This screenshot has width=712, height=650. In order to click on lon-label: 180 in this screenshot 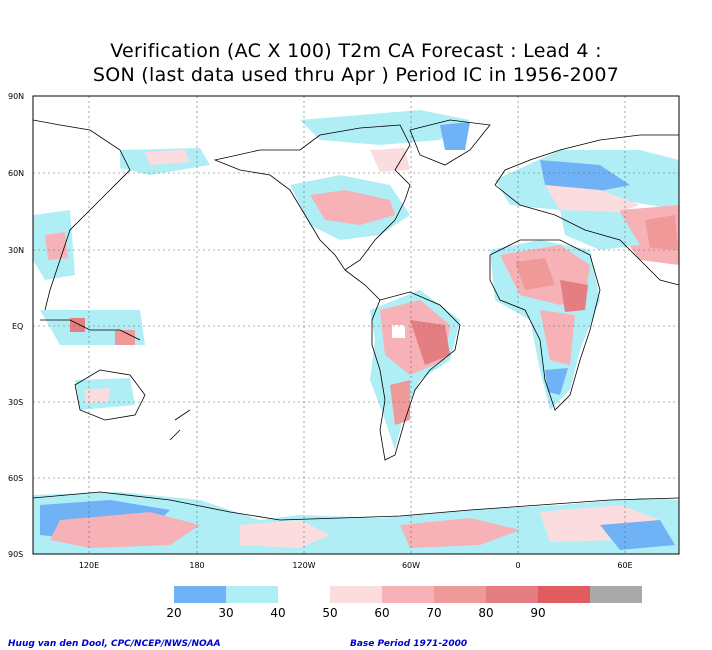, I will do `click(196, 565)`.